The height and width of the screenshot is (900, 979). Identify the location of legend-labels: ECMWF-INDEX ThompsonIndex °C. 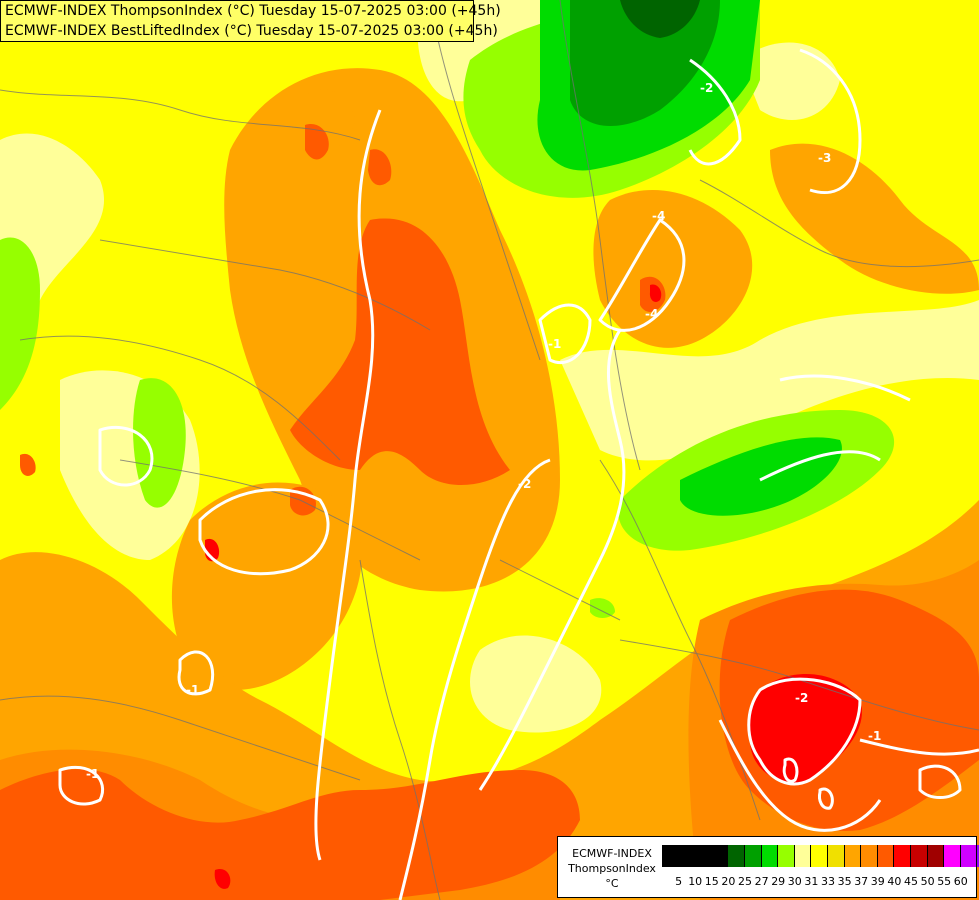
(612, 868).